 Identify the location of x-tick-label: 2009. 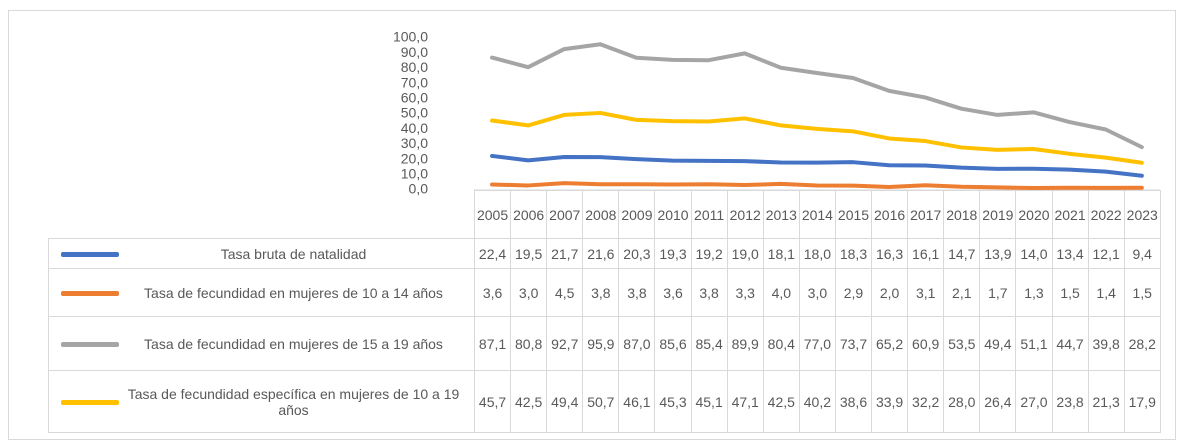
(637, 214).